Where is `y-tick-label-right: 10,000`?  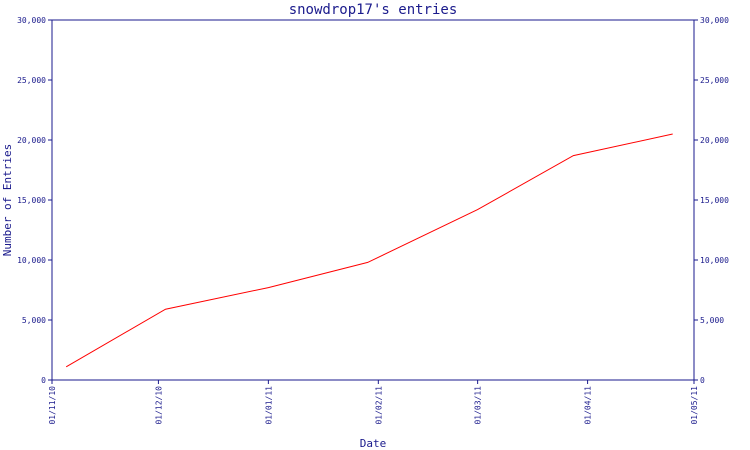
y-tick-label-right: 10,000 is located at coordinates (714, 260).